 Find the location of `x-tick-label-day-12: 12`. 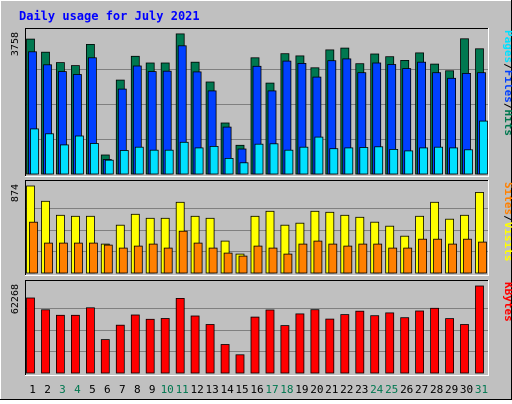

x-tick-label-day-12: 12 is located at coordinates (196, 389).